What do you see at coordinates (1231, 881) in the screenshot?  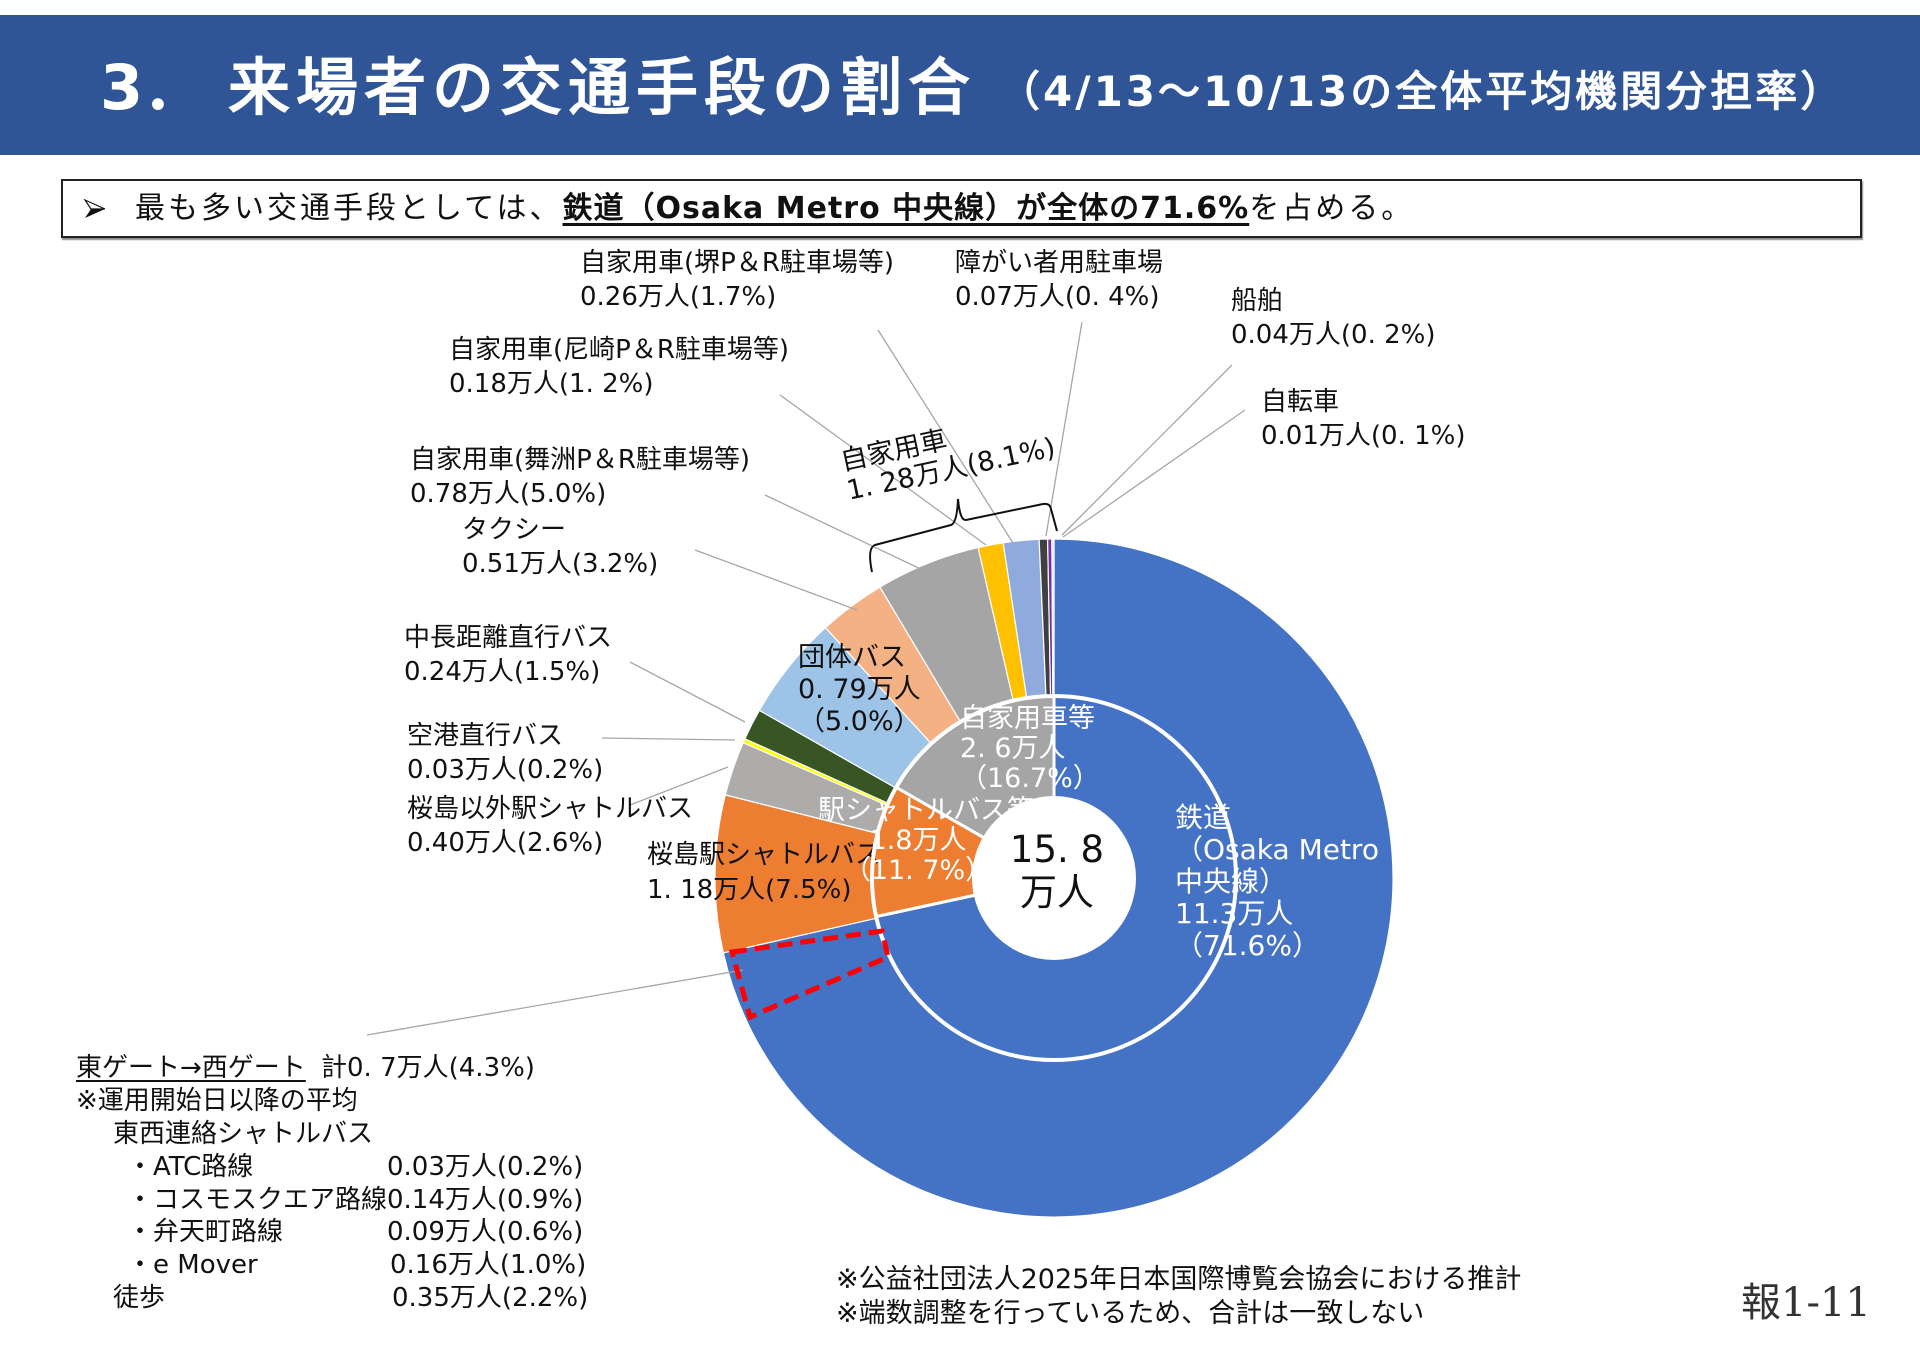 I see `label-name-line-3: 中央線）` at bounding box center [1231, 881].